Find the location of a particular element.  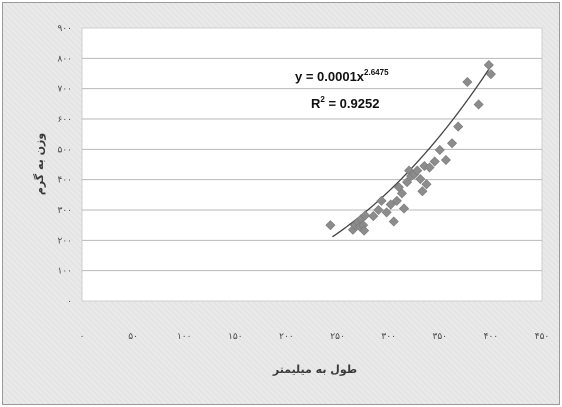

x-tick-label-200: ۲۰۰ is located at coordinates (286, 337).